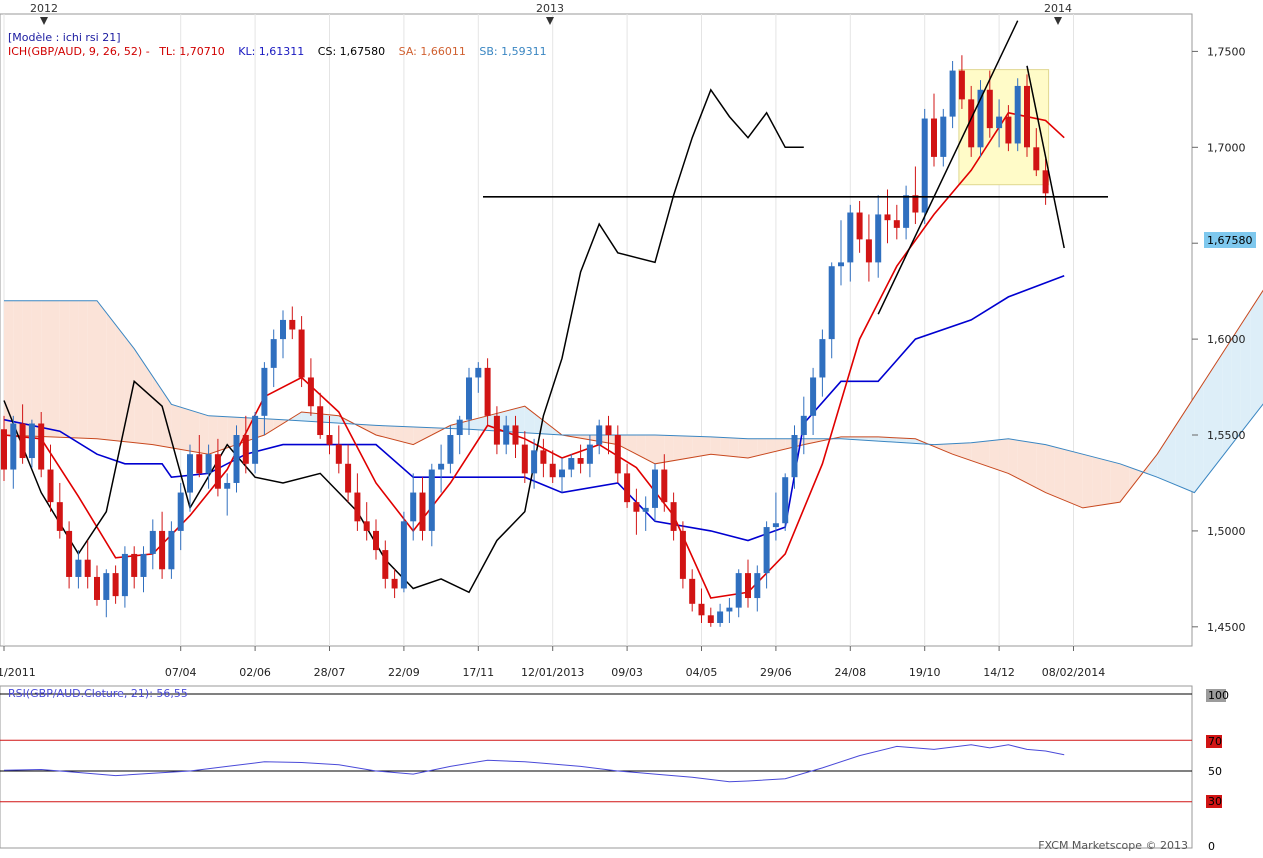 The height and width of the screenshot is (858, 1263). I want to click on x-date-label: 22/09, so click(404, 672).